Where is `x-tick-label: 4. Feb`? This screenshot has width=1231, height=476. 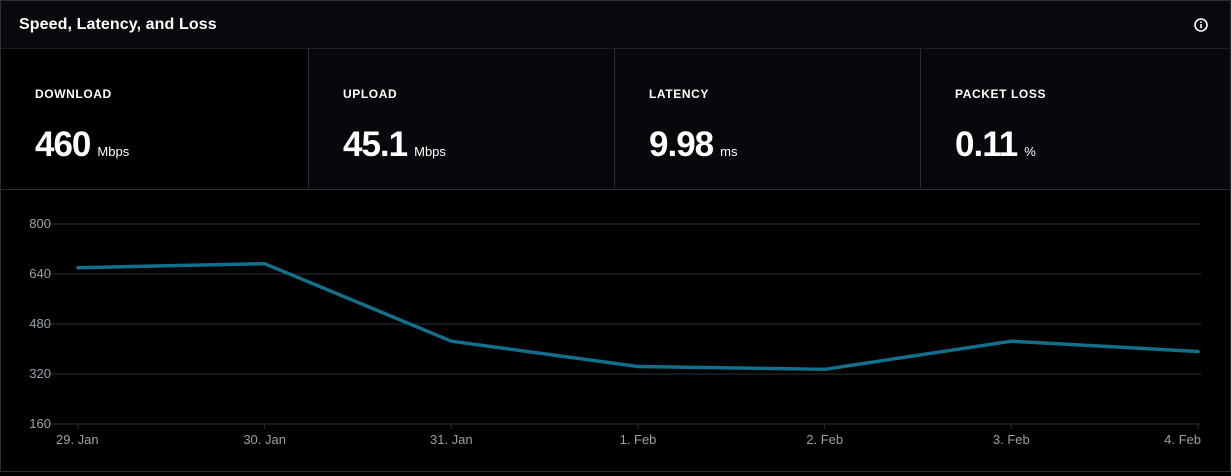 x-tick-label: 4. Feb is located at coordinates (1182, 439).